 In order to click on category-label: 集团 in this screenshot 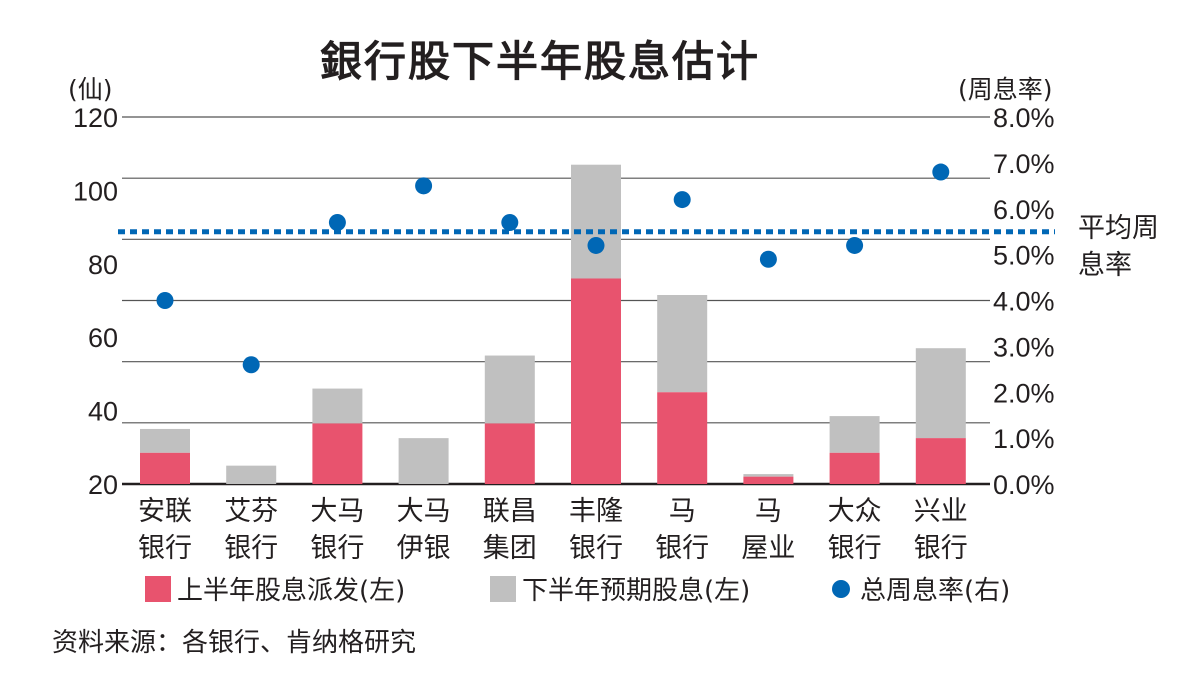, I will do `click(510, 548)`.